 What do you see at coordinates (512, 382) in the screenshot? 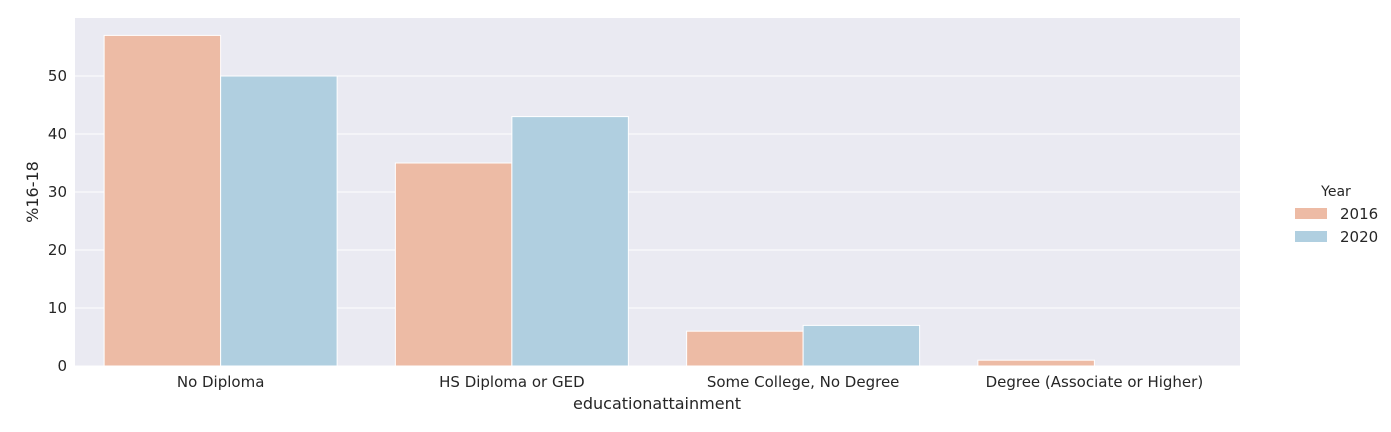
I see `x-tick-label: HS Diploma or GED` at bounding box center [512, 382].